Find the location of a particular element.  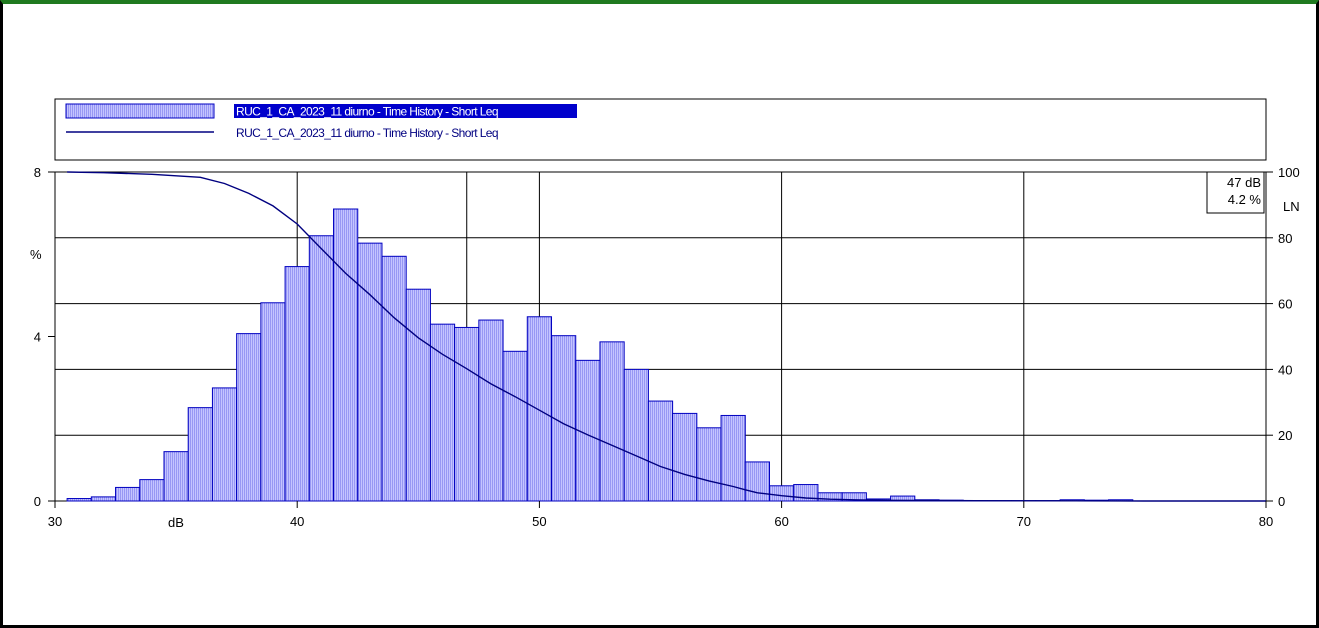

y-axis-right-label: LN is located at coordinates (1291, 206).